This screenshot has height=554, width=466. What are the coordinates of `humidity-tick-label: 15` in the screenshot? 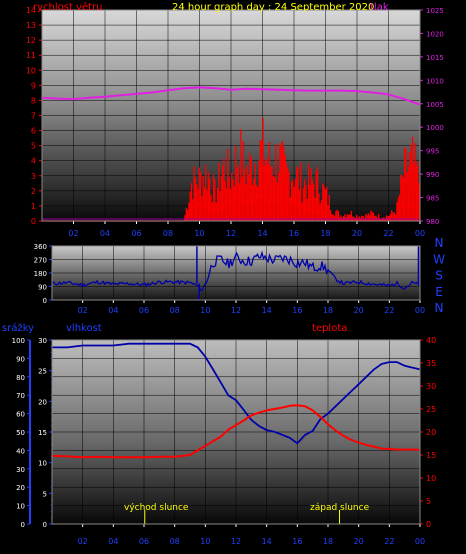 It's located at (42, 433).